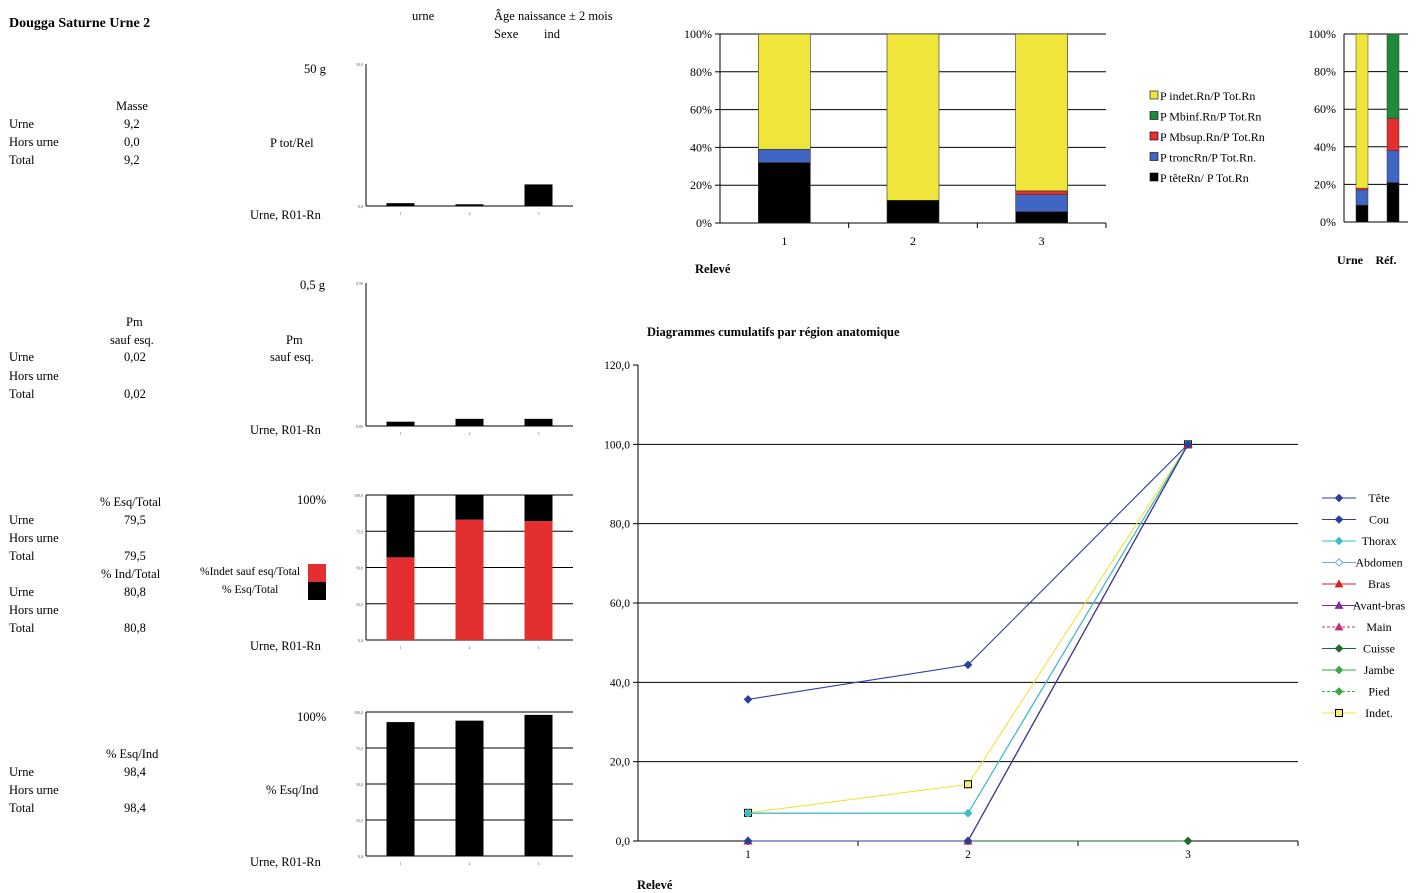 The height and width of the screenshot is (893, 1421). What do you see at coordinates (553, 16) in the screenshot?
I see `header-age: Âge naissance ± 2 mois` at bounding box center [553, 16].